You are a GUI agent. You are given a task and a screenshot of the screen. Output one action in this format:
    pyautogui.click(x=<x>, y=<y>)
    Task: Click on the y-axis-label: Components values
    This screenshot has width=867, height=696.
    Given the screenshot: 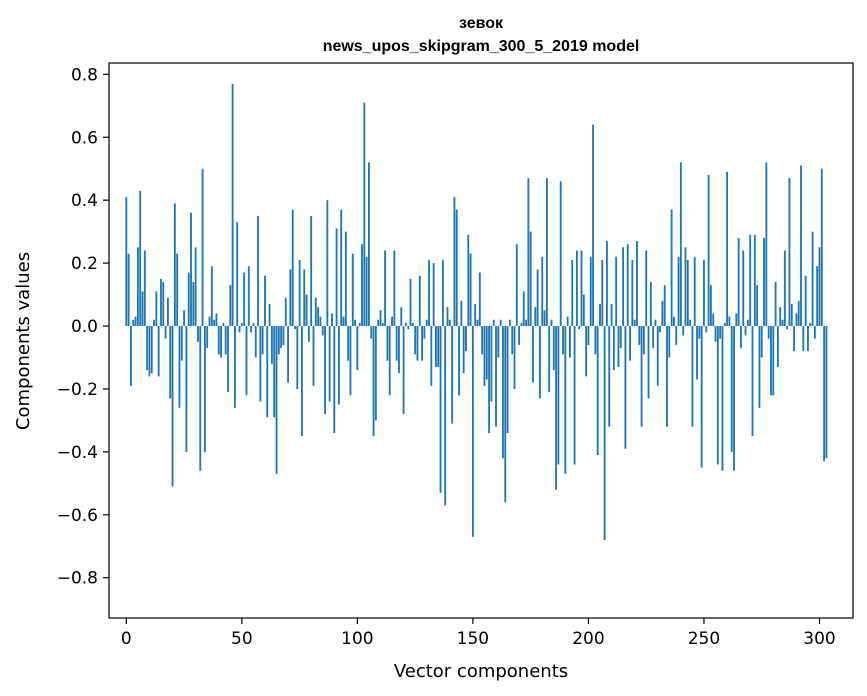 What is the action you would take?
    pyautogui.click(x=23, y=341)
    